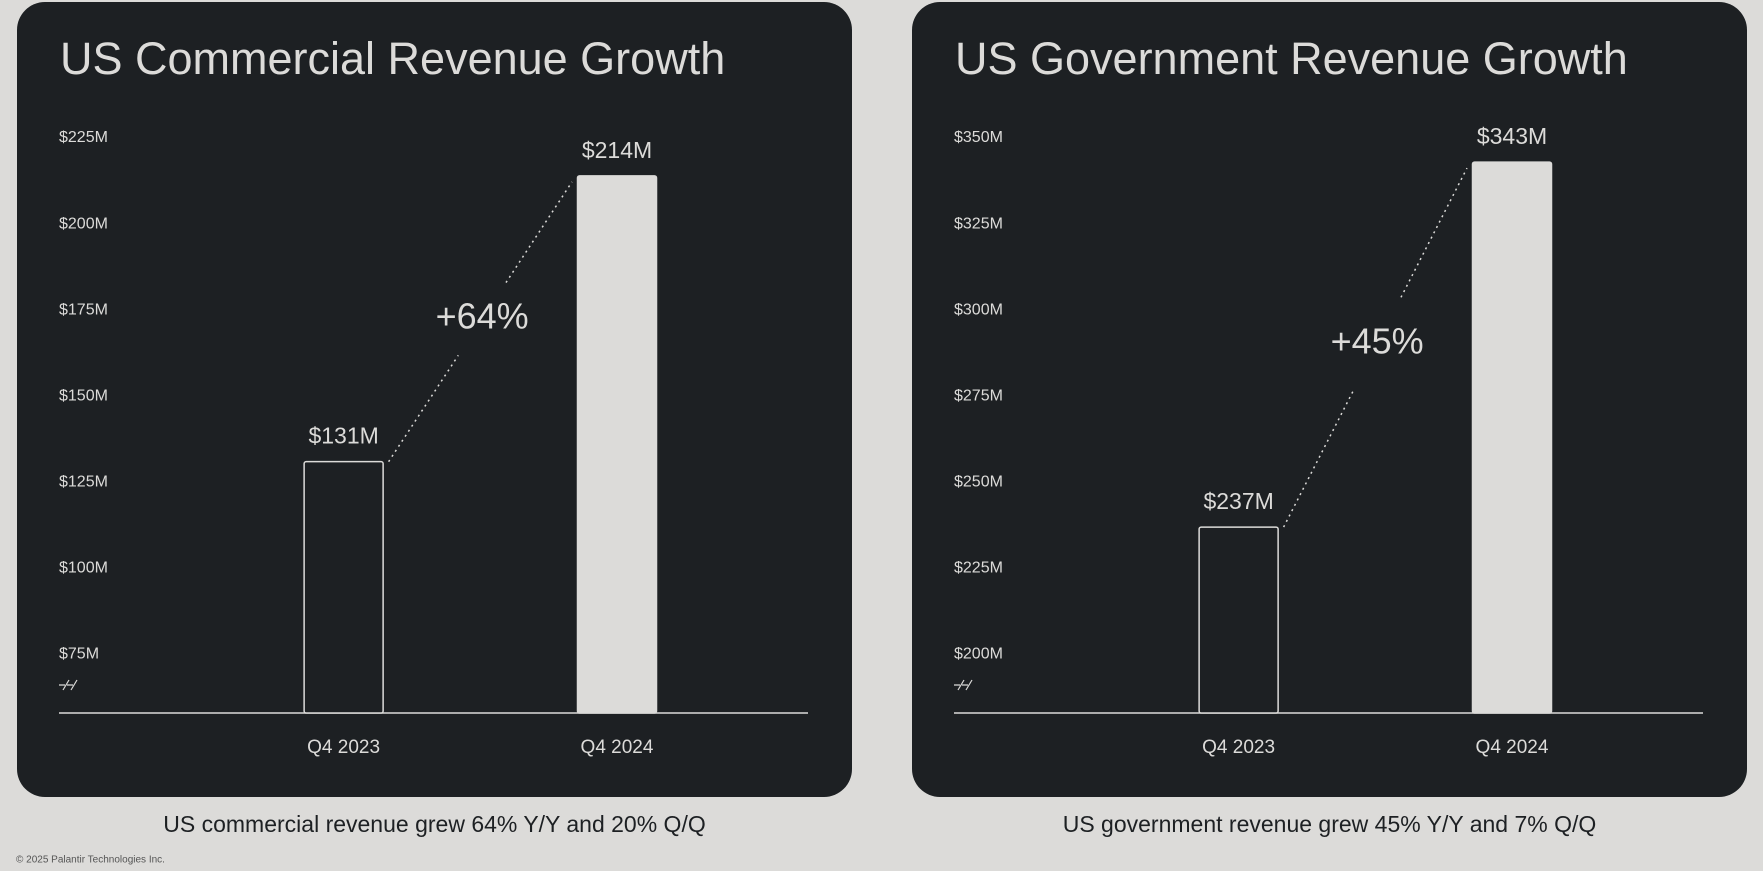 The width and height of the screenshot is (1763, 871). What do you see at coordinates (79, 654) in the screenshot?
I see `y-tick-label: $75M` at bounding box center [79, 654].